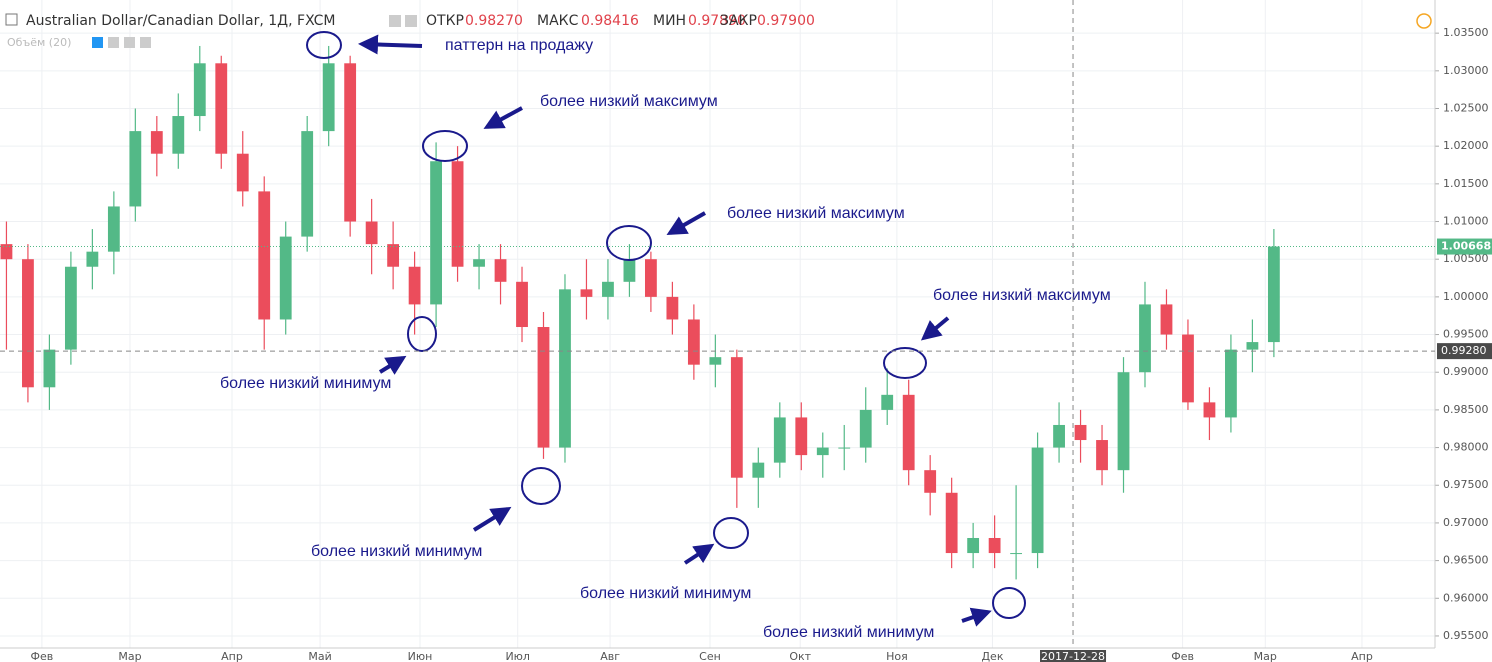  What do you see at coordinates (11, 19) in the screenshot?
I see `collapse-icon` at bounding box center [11, 19].